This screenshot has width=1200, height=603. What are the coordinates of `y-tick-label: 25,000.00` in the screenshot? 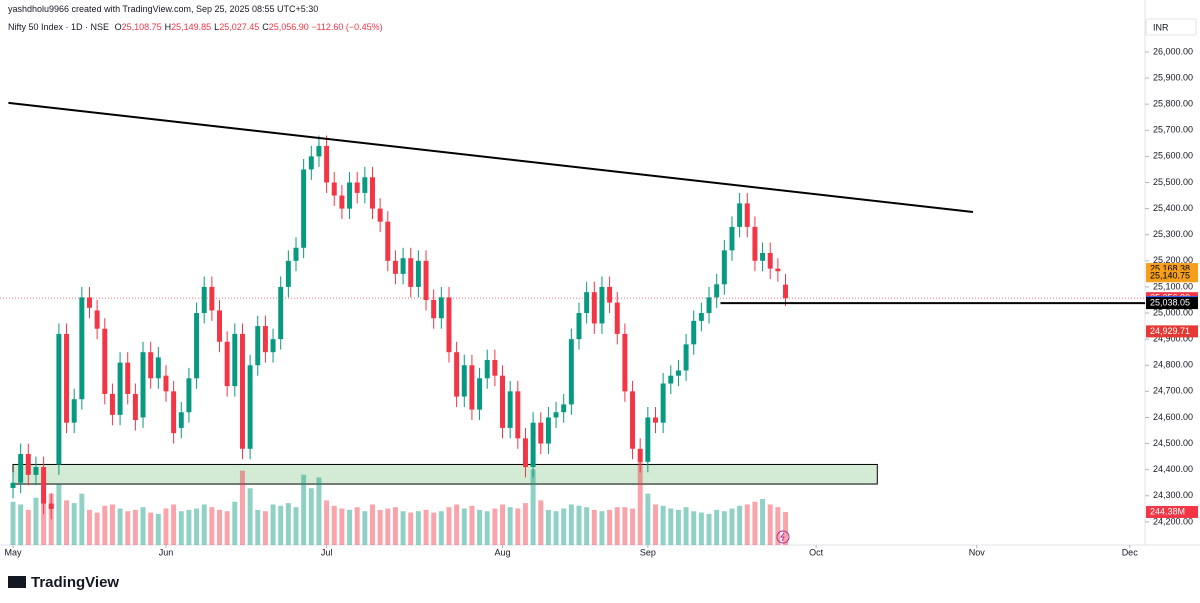 It's located at (1173, 312).